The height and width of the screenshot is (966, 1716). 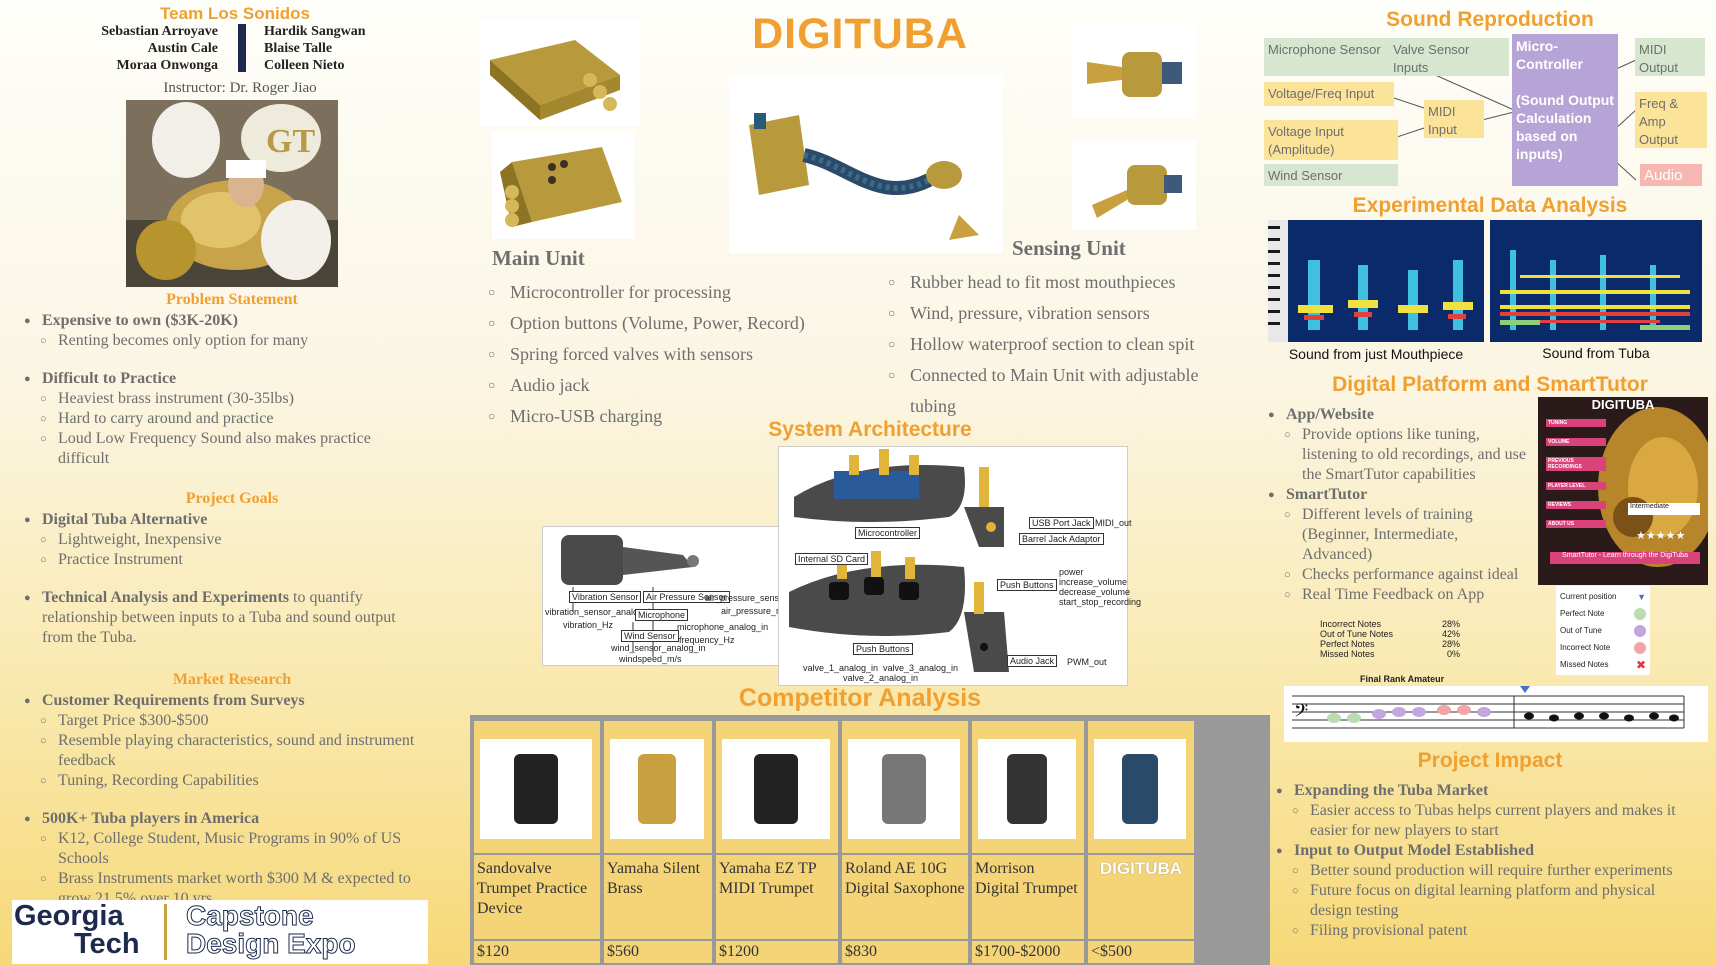 What do you see at coordinates (768, 598) in the screenshot?
I see `arch-label: air_pressure_sensor_analog_in` at bounding box center [768, 598].